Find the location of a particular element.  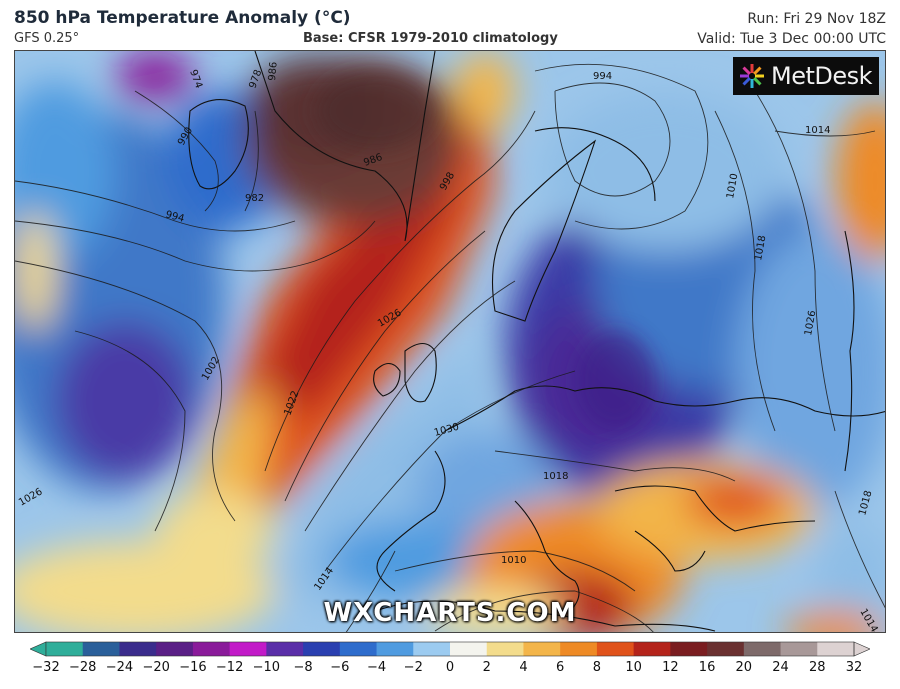

colorbar-tick-label: 4 is located at coordinates (523, 667).